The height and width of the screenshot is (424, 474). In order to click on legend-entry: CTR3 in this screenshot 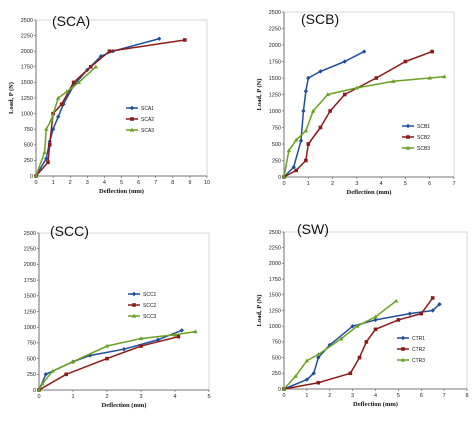, I will do `click(411, 360)`.